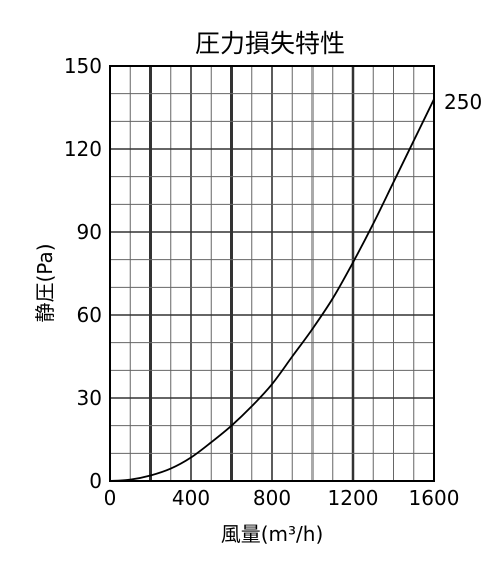  I want to click on chart-title: 圧力損失特性, so click(270, 43).